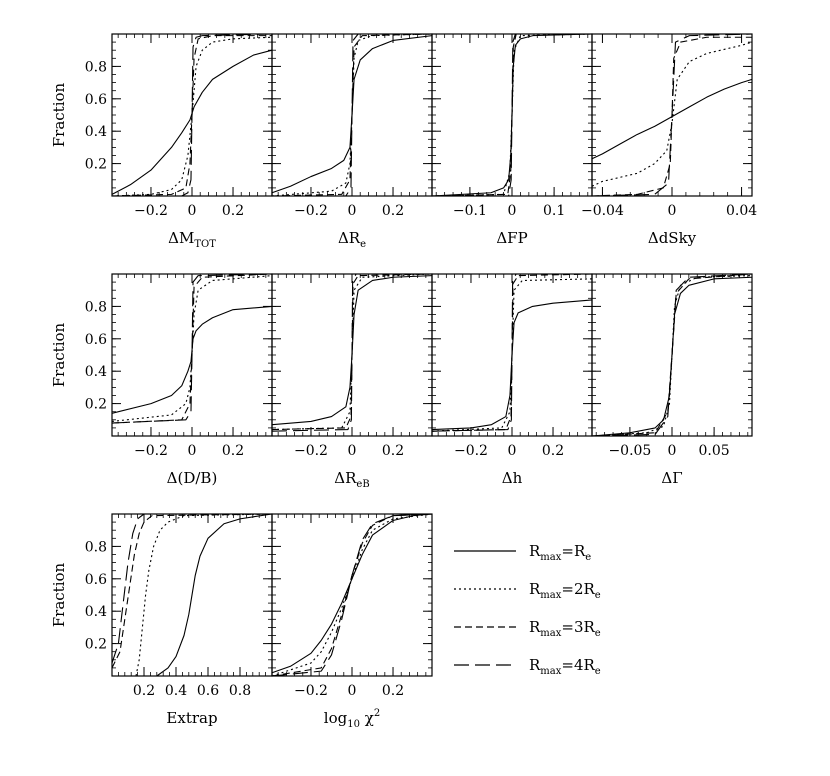 The height and width of the screenshot is (776, 830). Describe the element at coordinates (512, 380) in the screenshot. I see `panel-6: −0.2 0 0.2 Δh` at that location.